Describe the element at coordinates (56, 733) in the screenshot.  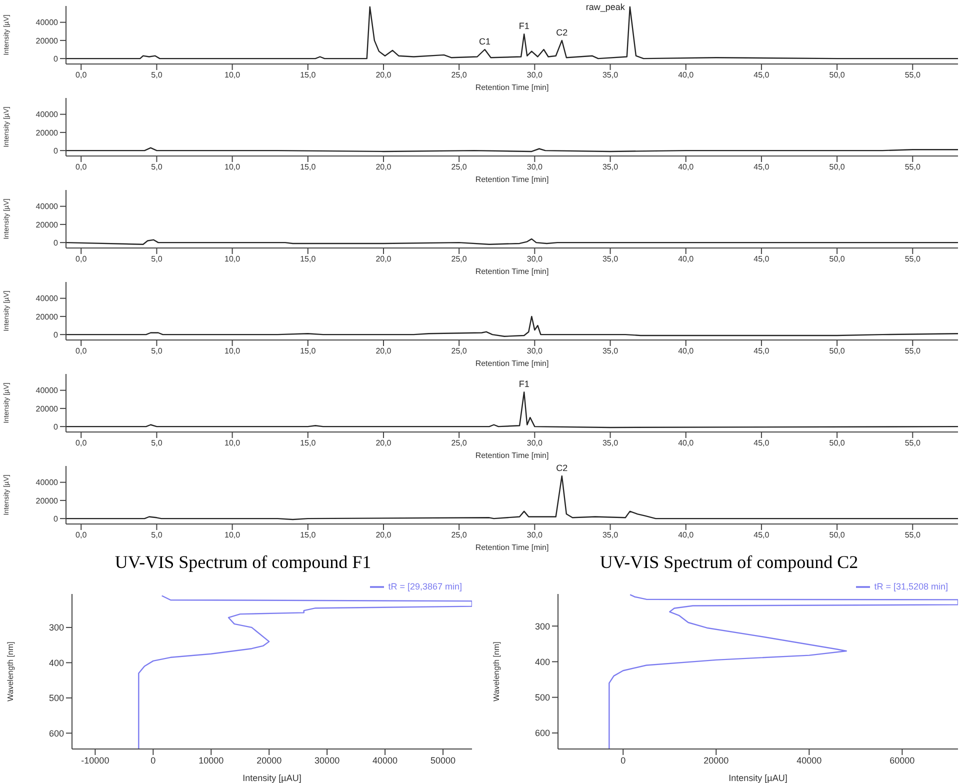
I see `y-tick-label: 600` at that location.